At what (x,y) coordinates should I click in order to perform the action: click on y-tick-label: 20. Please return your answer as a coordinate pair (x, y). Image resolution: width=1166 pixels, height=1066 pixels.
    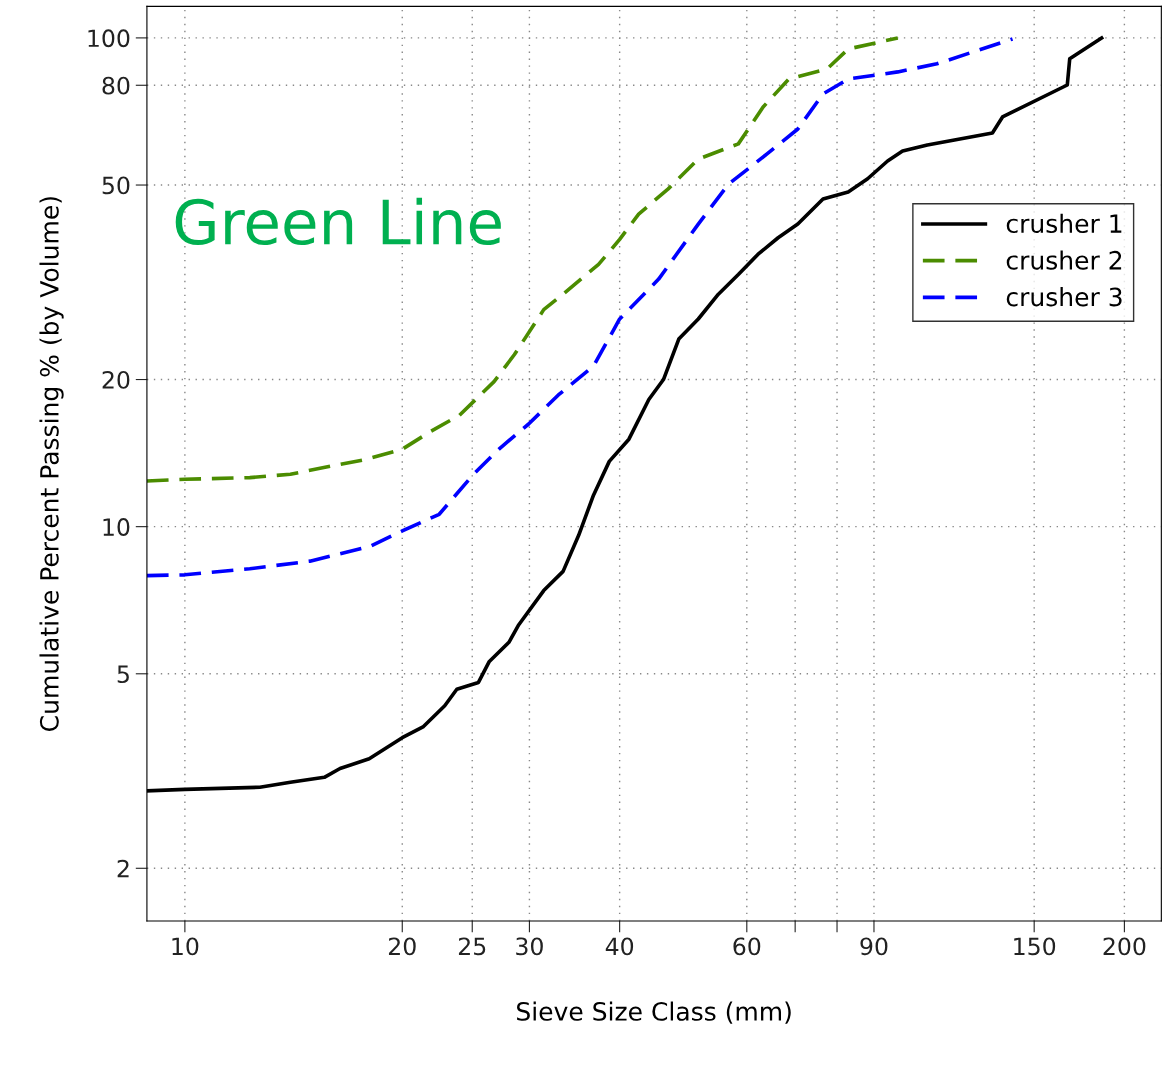
    Looking at the image, I should click on (116, 379).